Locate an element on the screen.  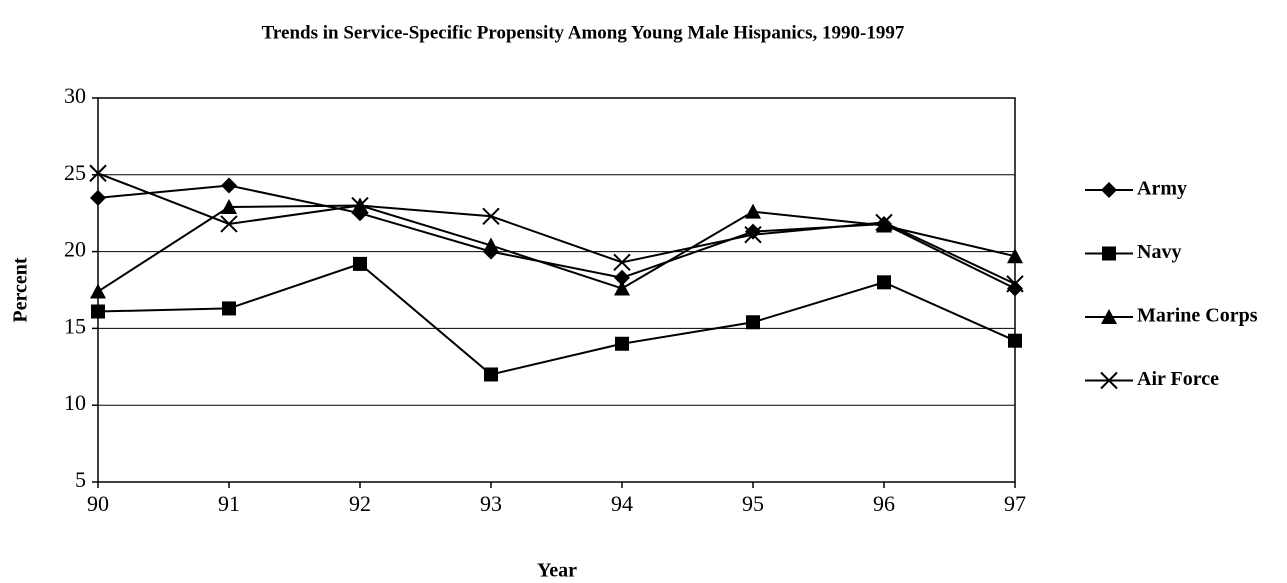
x-tick-label: 90 is located at coordinates (98, 503).